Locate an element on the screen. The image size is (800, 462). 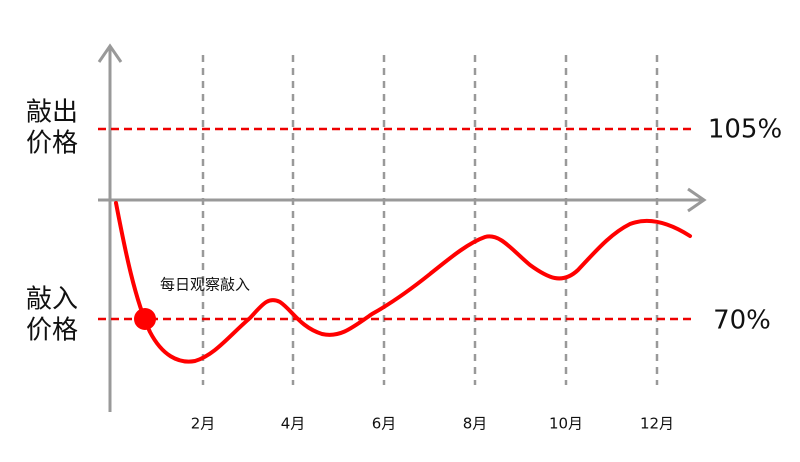
month-label: 10月 is located at coordinates (566, 424).